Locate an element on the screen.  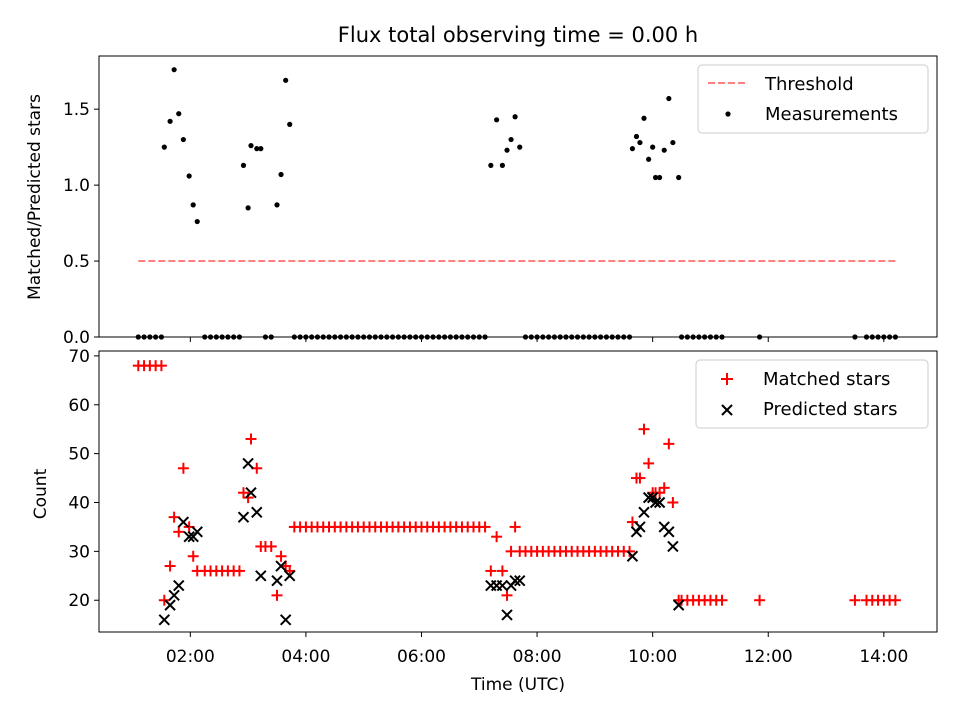
ratio-x-axis-ticks is located at coordinates (537, 339).